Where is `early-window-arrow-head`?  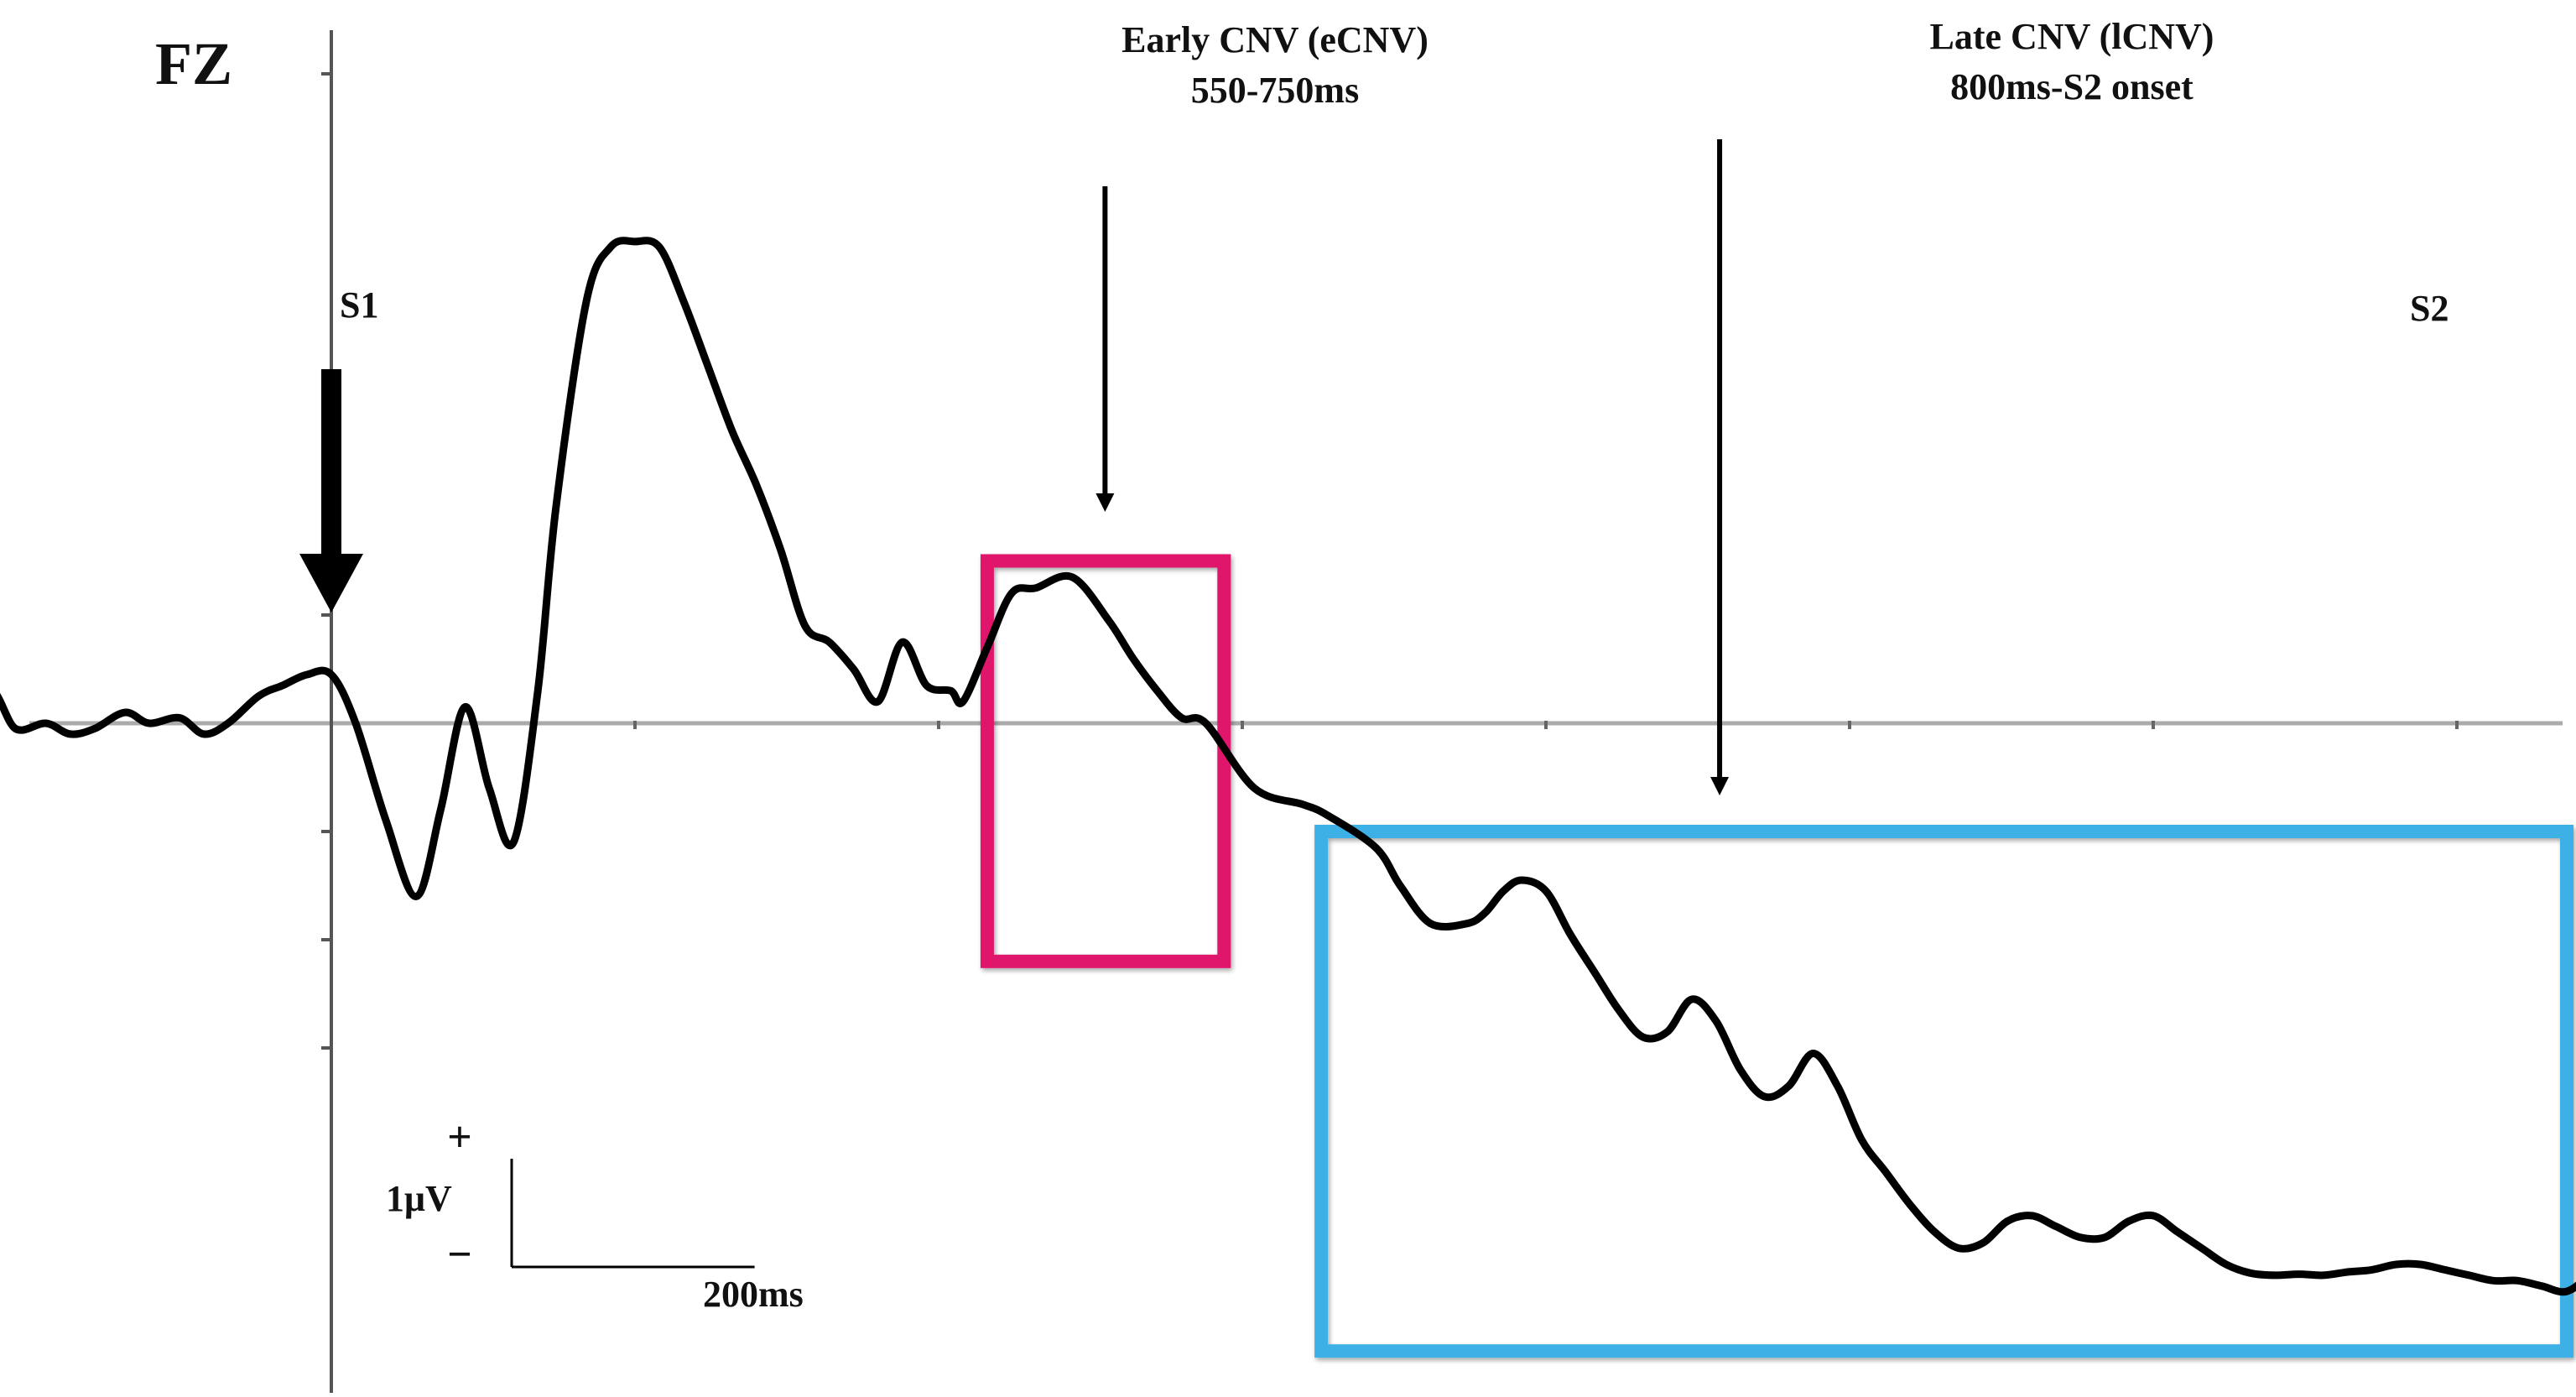 early-window-arrow-head is located at coordinates (1105, 503).